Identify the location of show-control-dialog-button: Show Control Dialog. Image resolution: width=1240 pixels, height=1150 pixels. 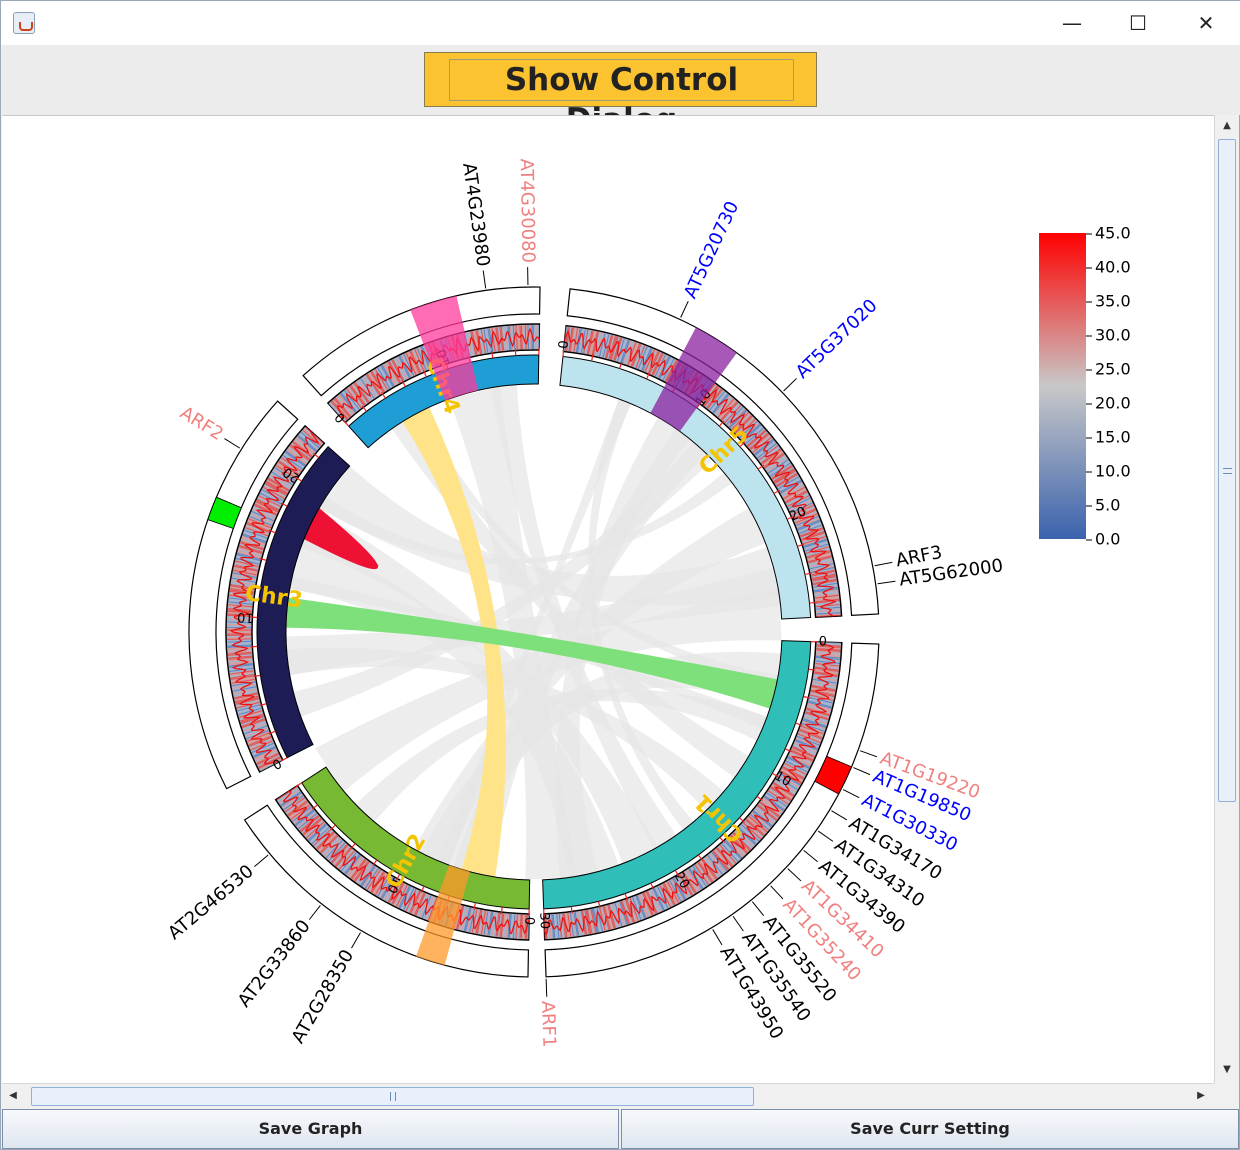
(620, 95).